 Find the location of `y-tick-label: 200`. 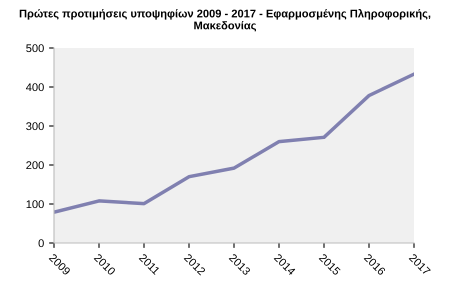

y-tick-label: 200 is located at coordinates (35, 165).